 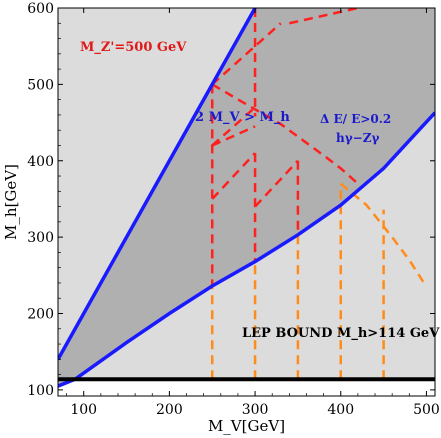 I want to click on y-axis-label: M_h[GeV], so click(x=11, y=202).